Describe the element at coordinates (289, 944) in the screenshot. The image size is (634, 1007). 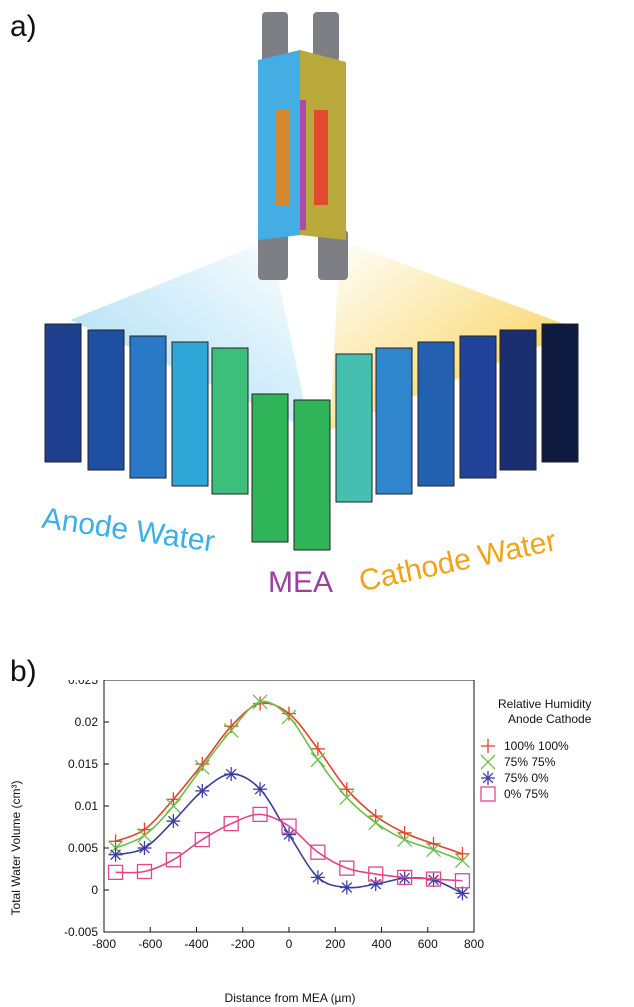
I see `x-tick-label: 0` at that location.